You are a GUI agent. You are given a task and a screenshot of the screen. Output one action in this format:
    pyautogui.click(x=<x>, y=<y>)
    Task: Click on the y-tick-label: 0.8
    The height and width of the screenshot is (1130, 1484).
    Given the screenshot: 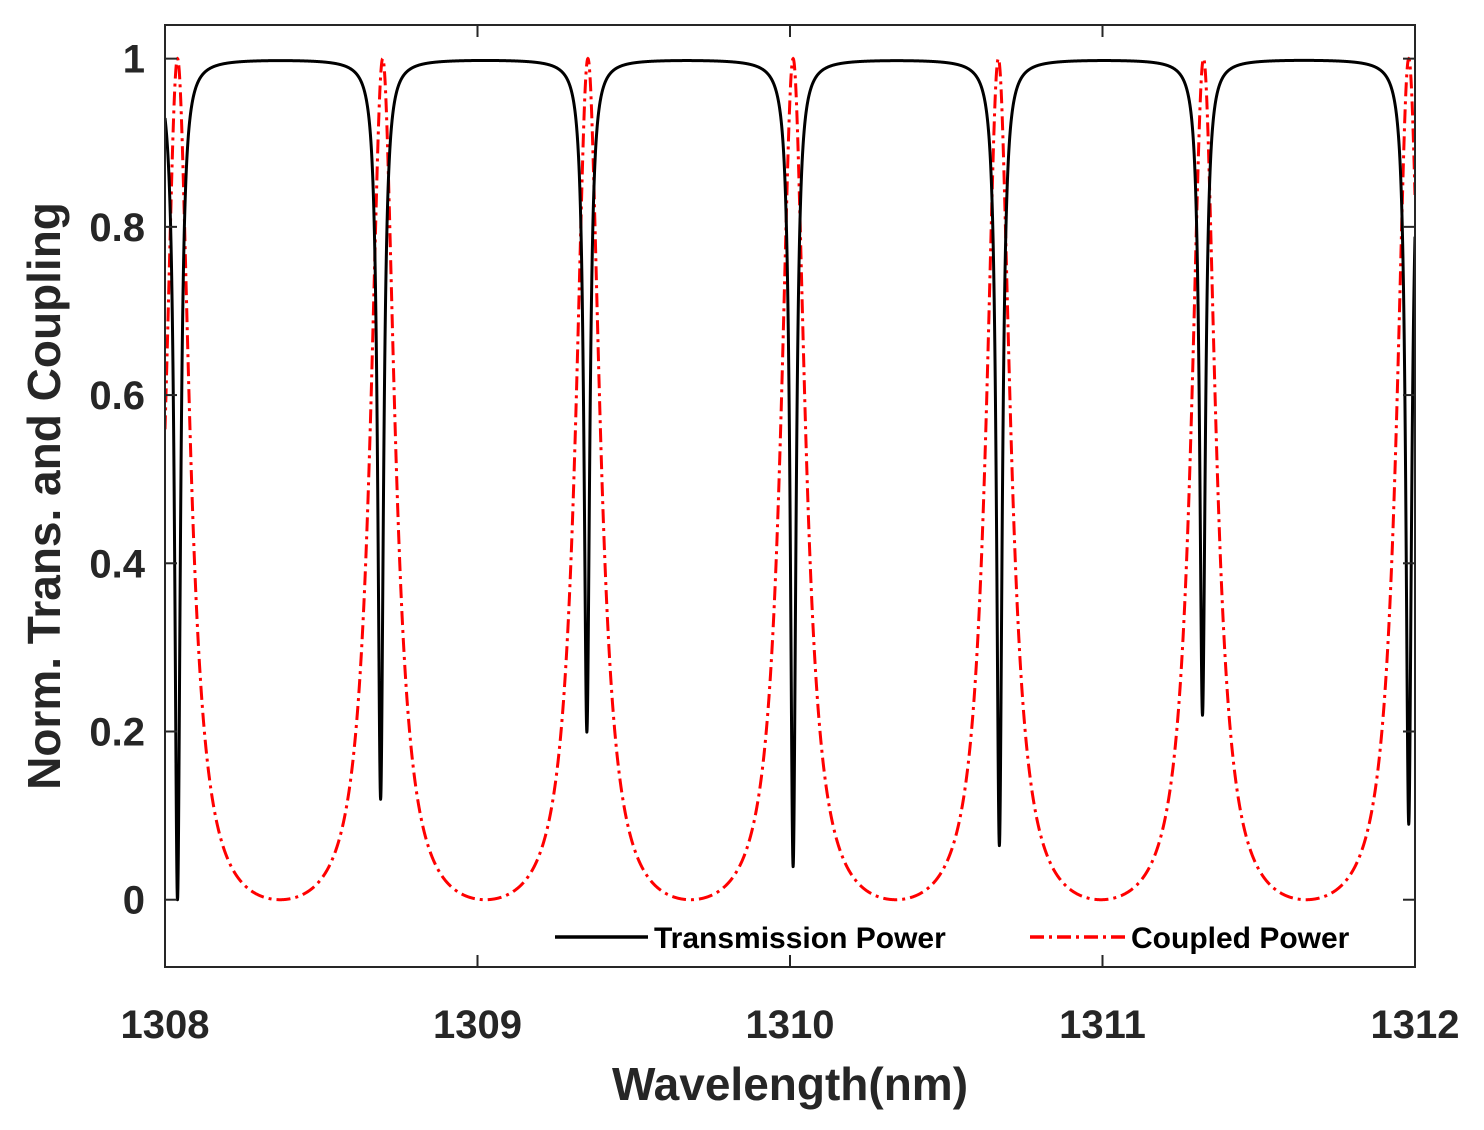 What is the action you would take?
    pyautogui.click(x=117, y=228)
    